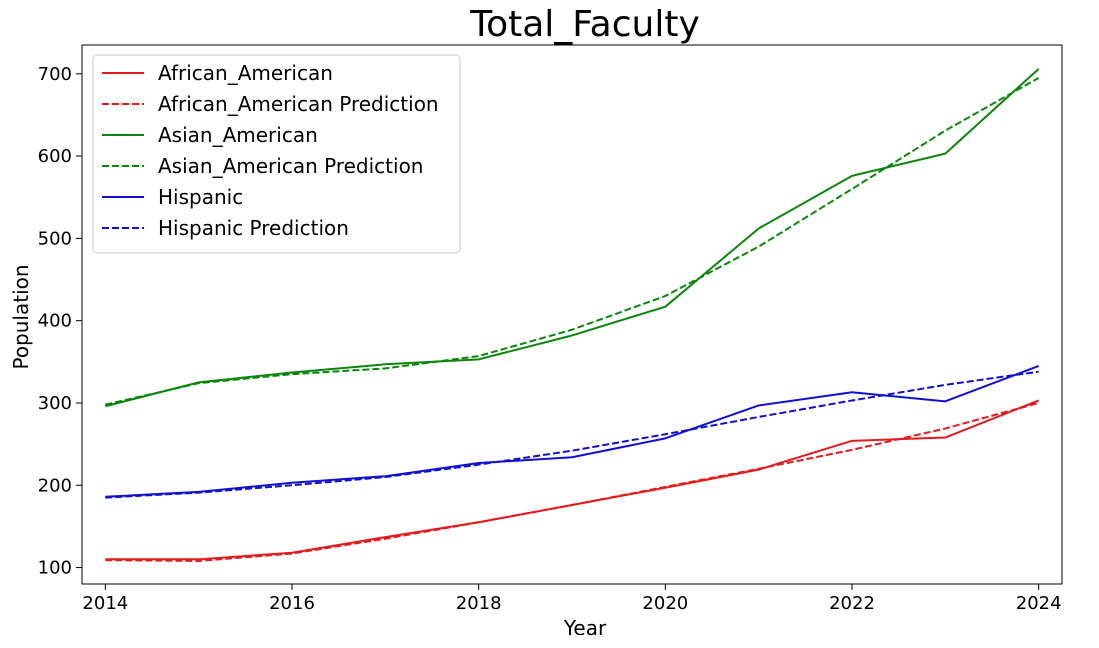 This screenshot has width=1099, height=648. Describe the element at coordinates (55, 485) in the screenshot. I see `y-tick-label-1: 200` at that location.